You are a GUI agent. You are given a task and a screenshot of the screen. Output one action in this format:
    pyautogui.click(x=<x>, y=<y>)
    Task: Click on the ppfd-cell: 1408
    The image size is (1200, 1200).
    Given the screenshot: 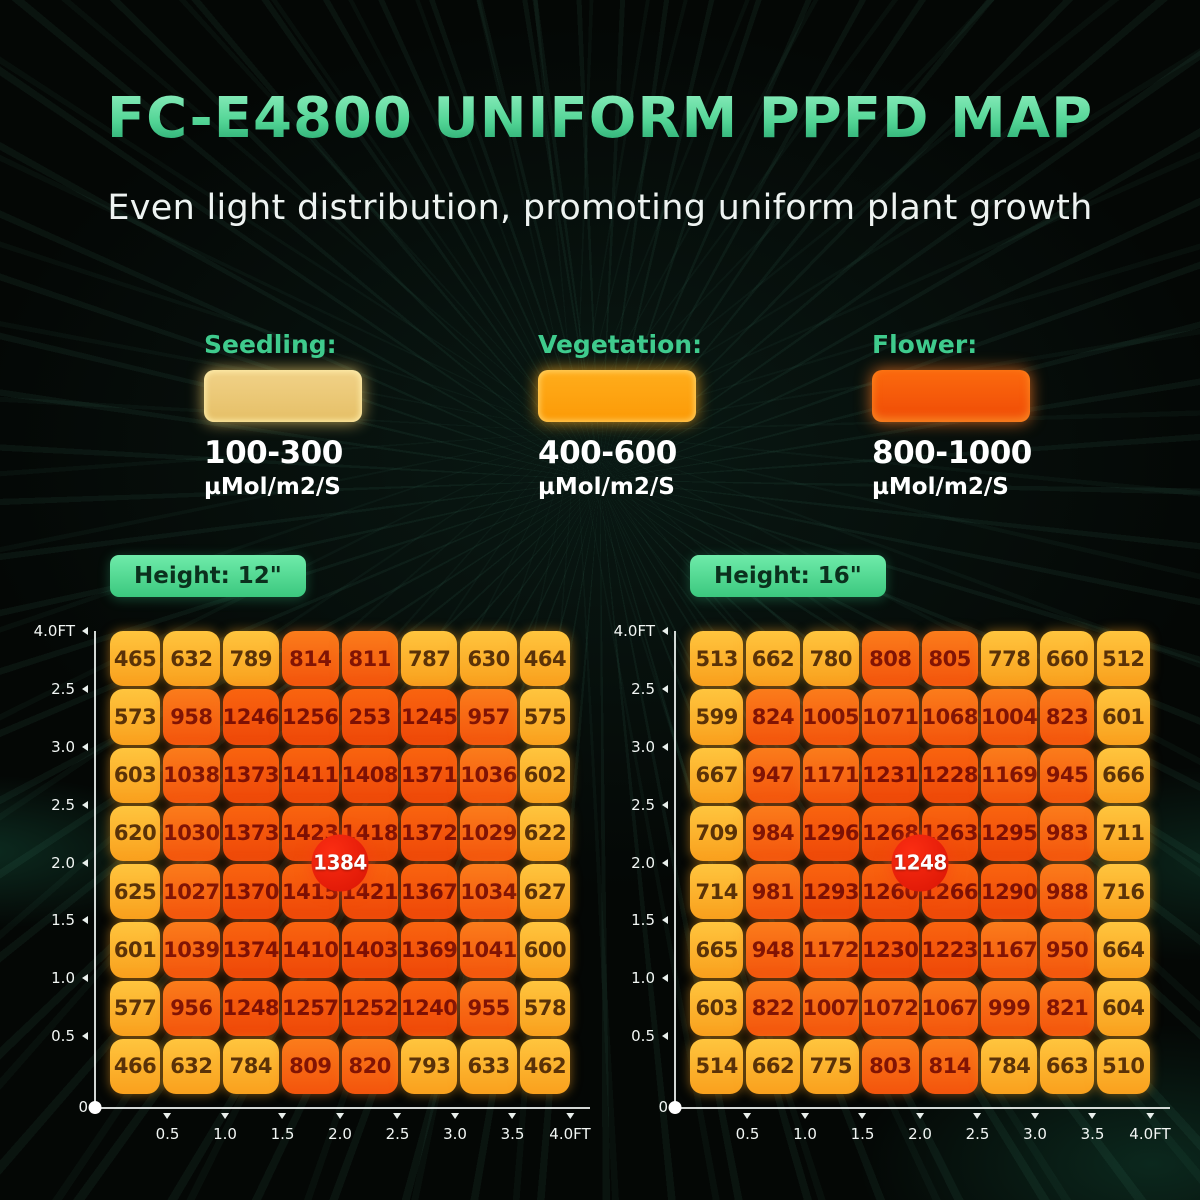 What is the action you would take?
    pyautogui.click(x=369, y=775)
    